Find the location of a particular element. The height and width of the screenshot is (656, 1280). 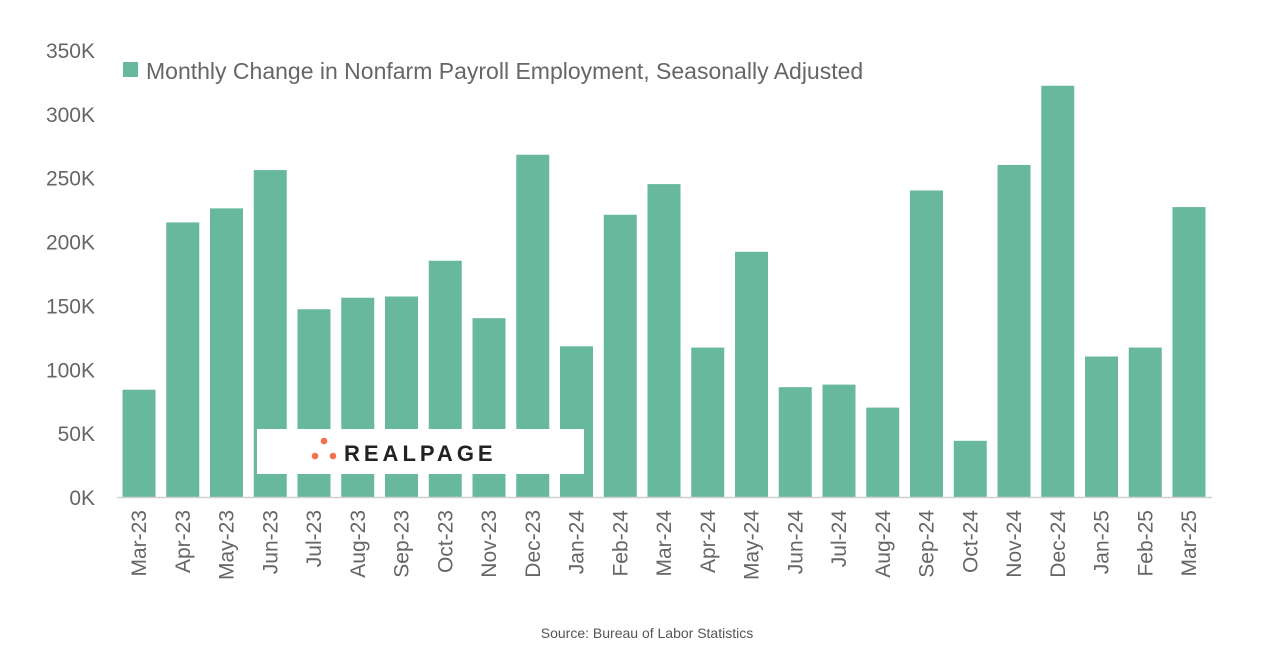

x-tick-label: Apr-23 is located at coordinates (183, 541).